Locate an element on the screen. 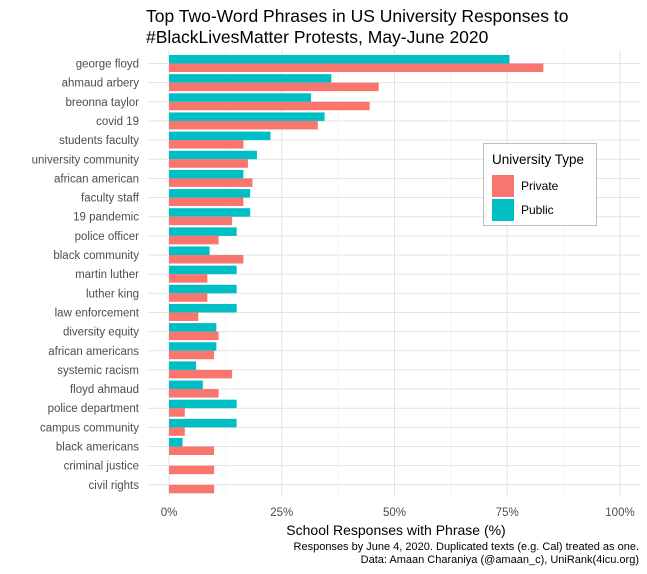 The height and width of the screenshot is (574, 647). x-axis-labels: 0% 25% 50% 75% 100% is located at coordinates (398, 513).